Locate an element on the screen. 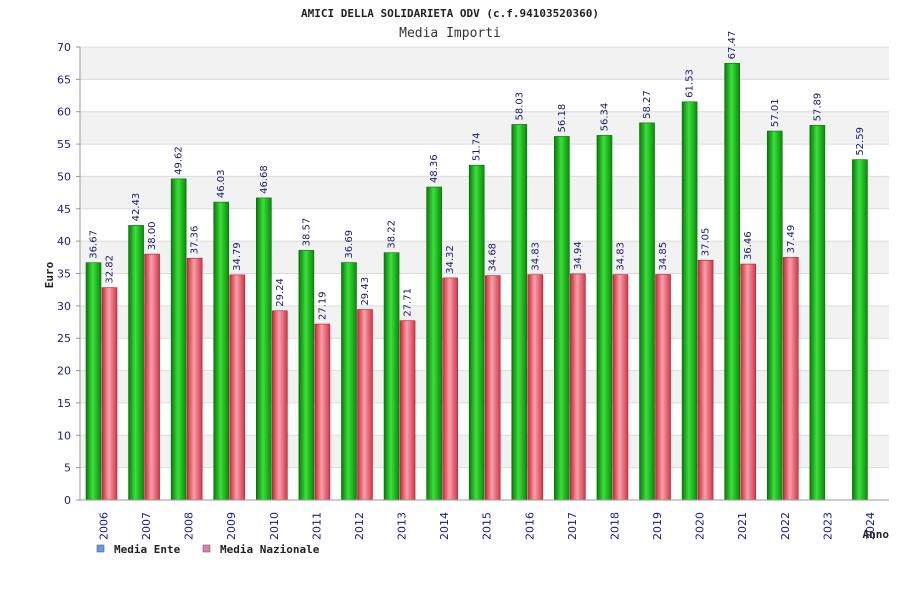  x-tick-label: 2024 is located at coordinates (870, 526).